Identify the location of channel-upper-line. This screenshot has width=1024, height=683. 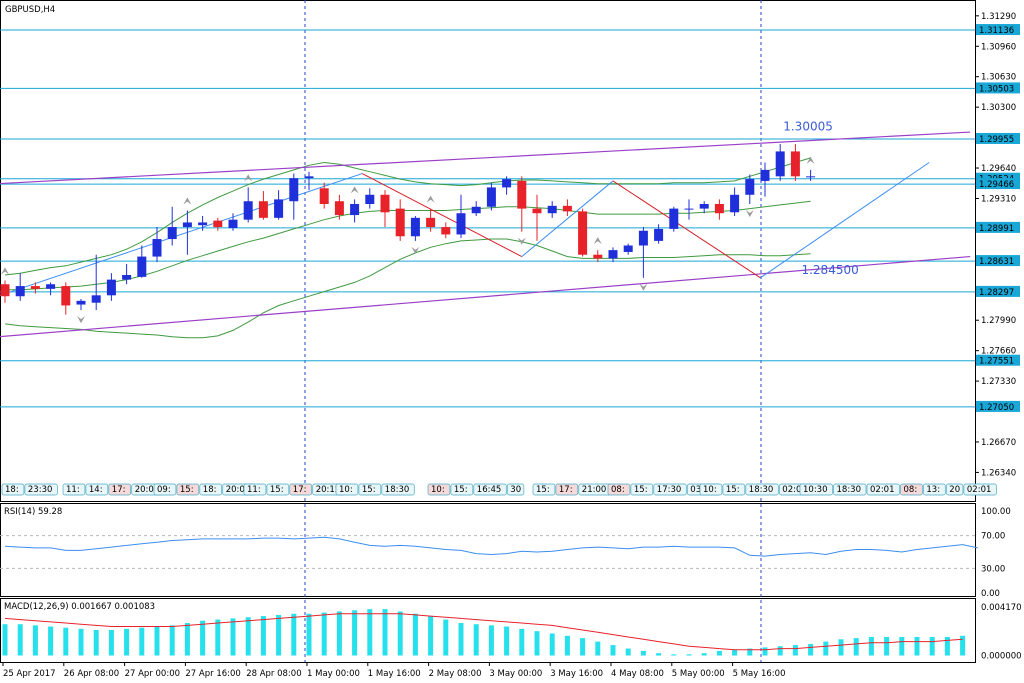
(485, 158).